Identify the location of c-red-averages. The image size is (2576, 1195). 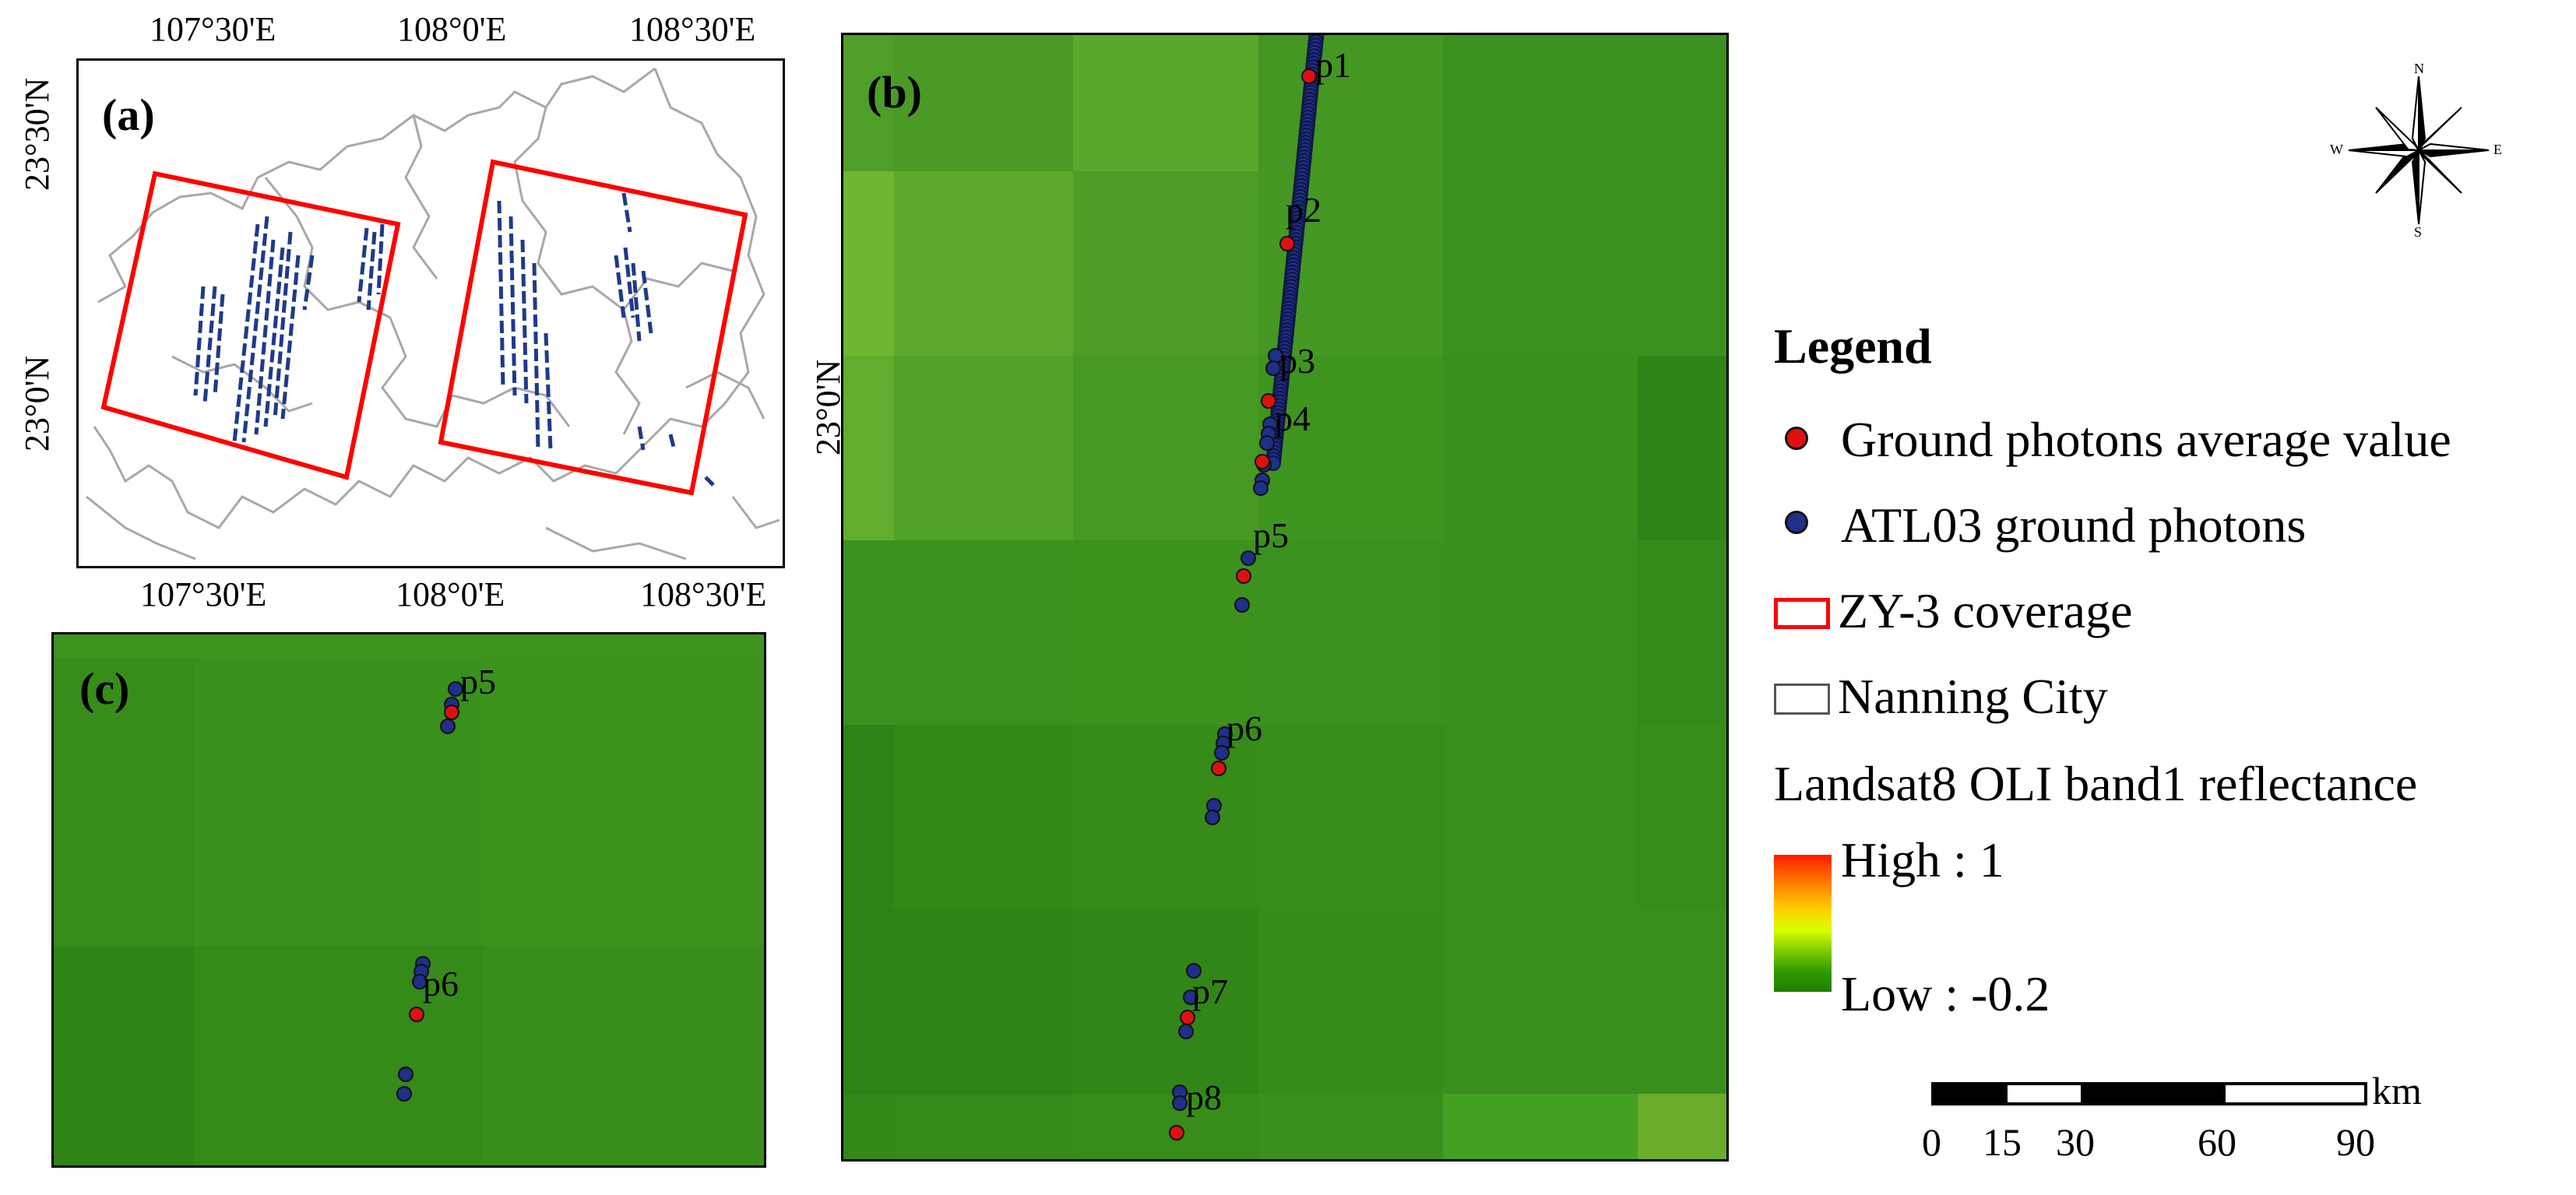
(434, 864).